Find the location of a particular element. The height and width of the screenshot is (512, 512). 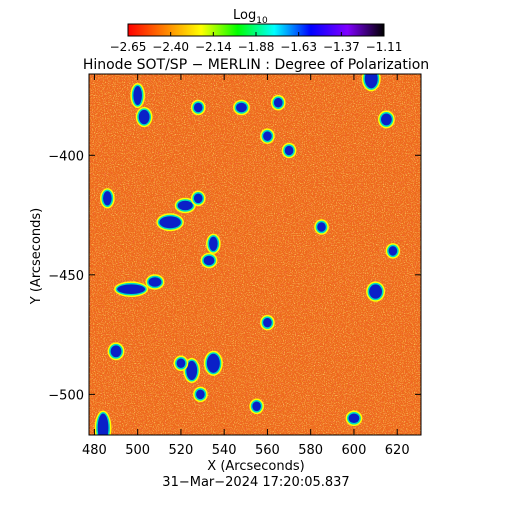

y-axis-label: Y (Arcseconds) is located at coordinates (36, 256).